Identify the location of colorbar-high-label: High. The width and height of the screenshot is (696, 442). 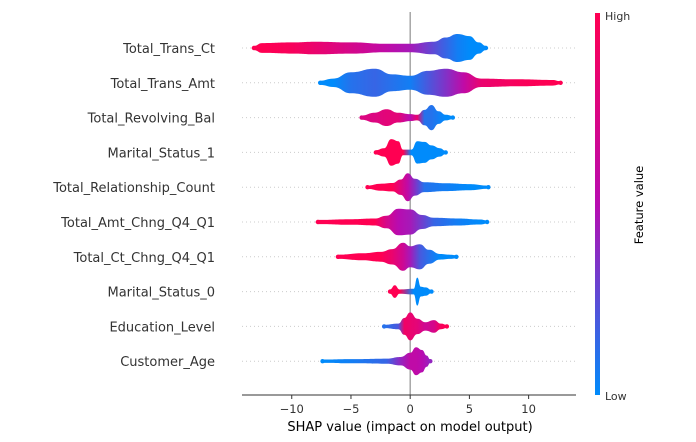
(617, 16).